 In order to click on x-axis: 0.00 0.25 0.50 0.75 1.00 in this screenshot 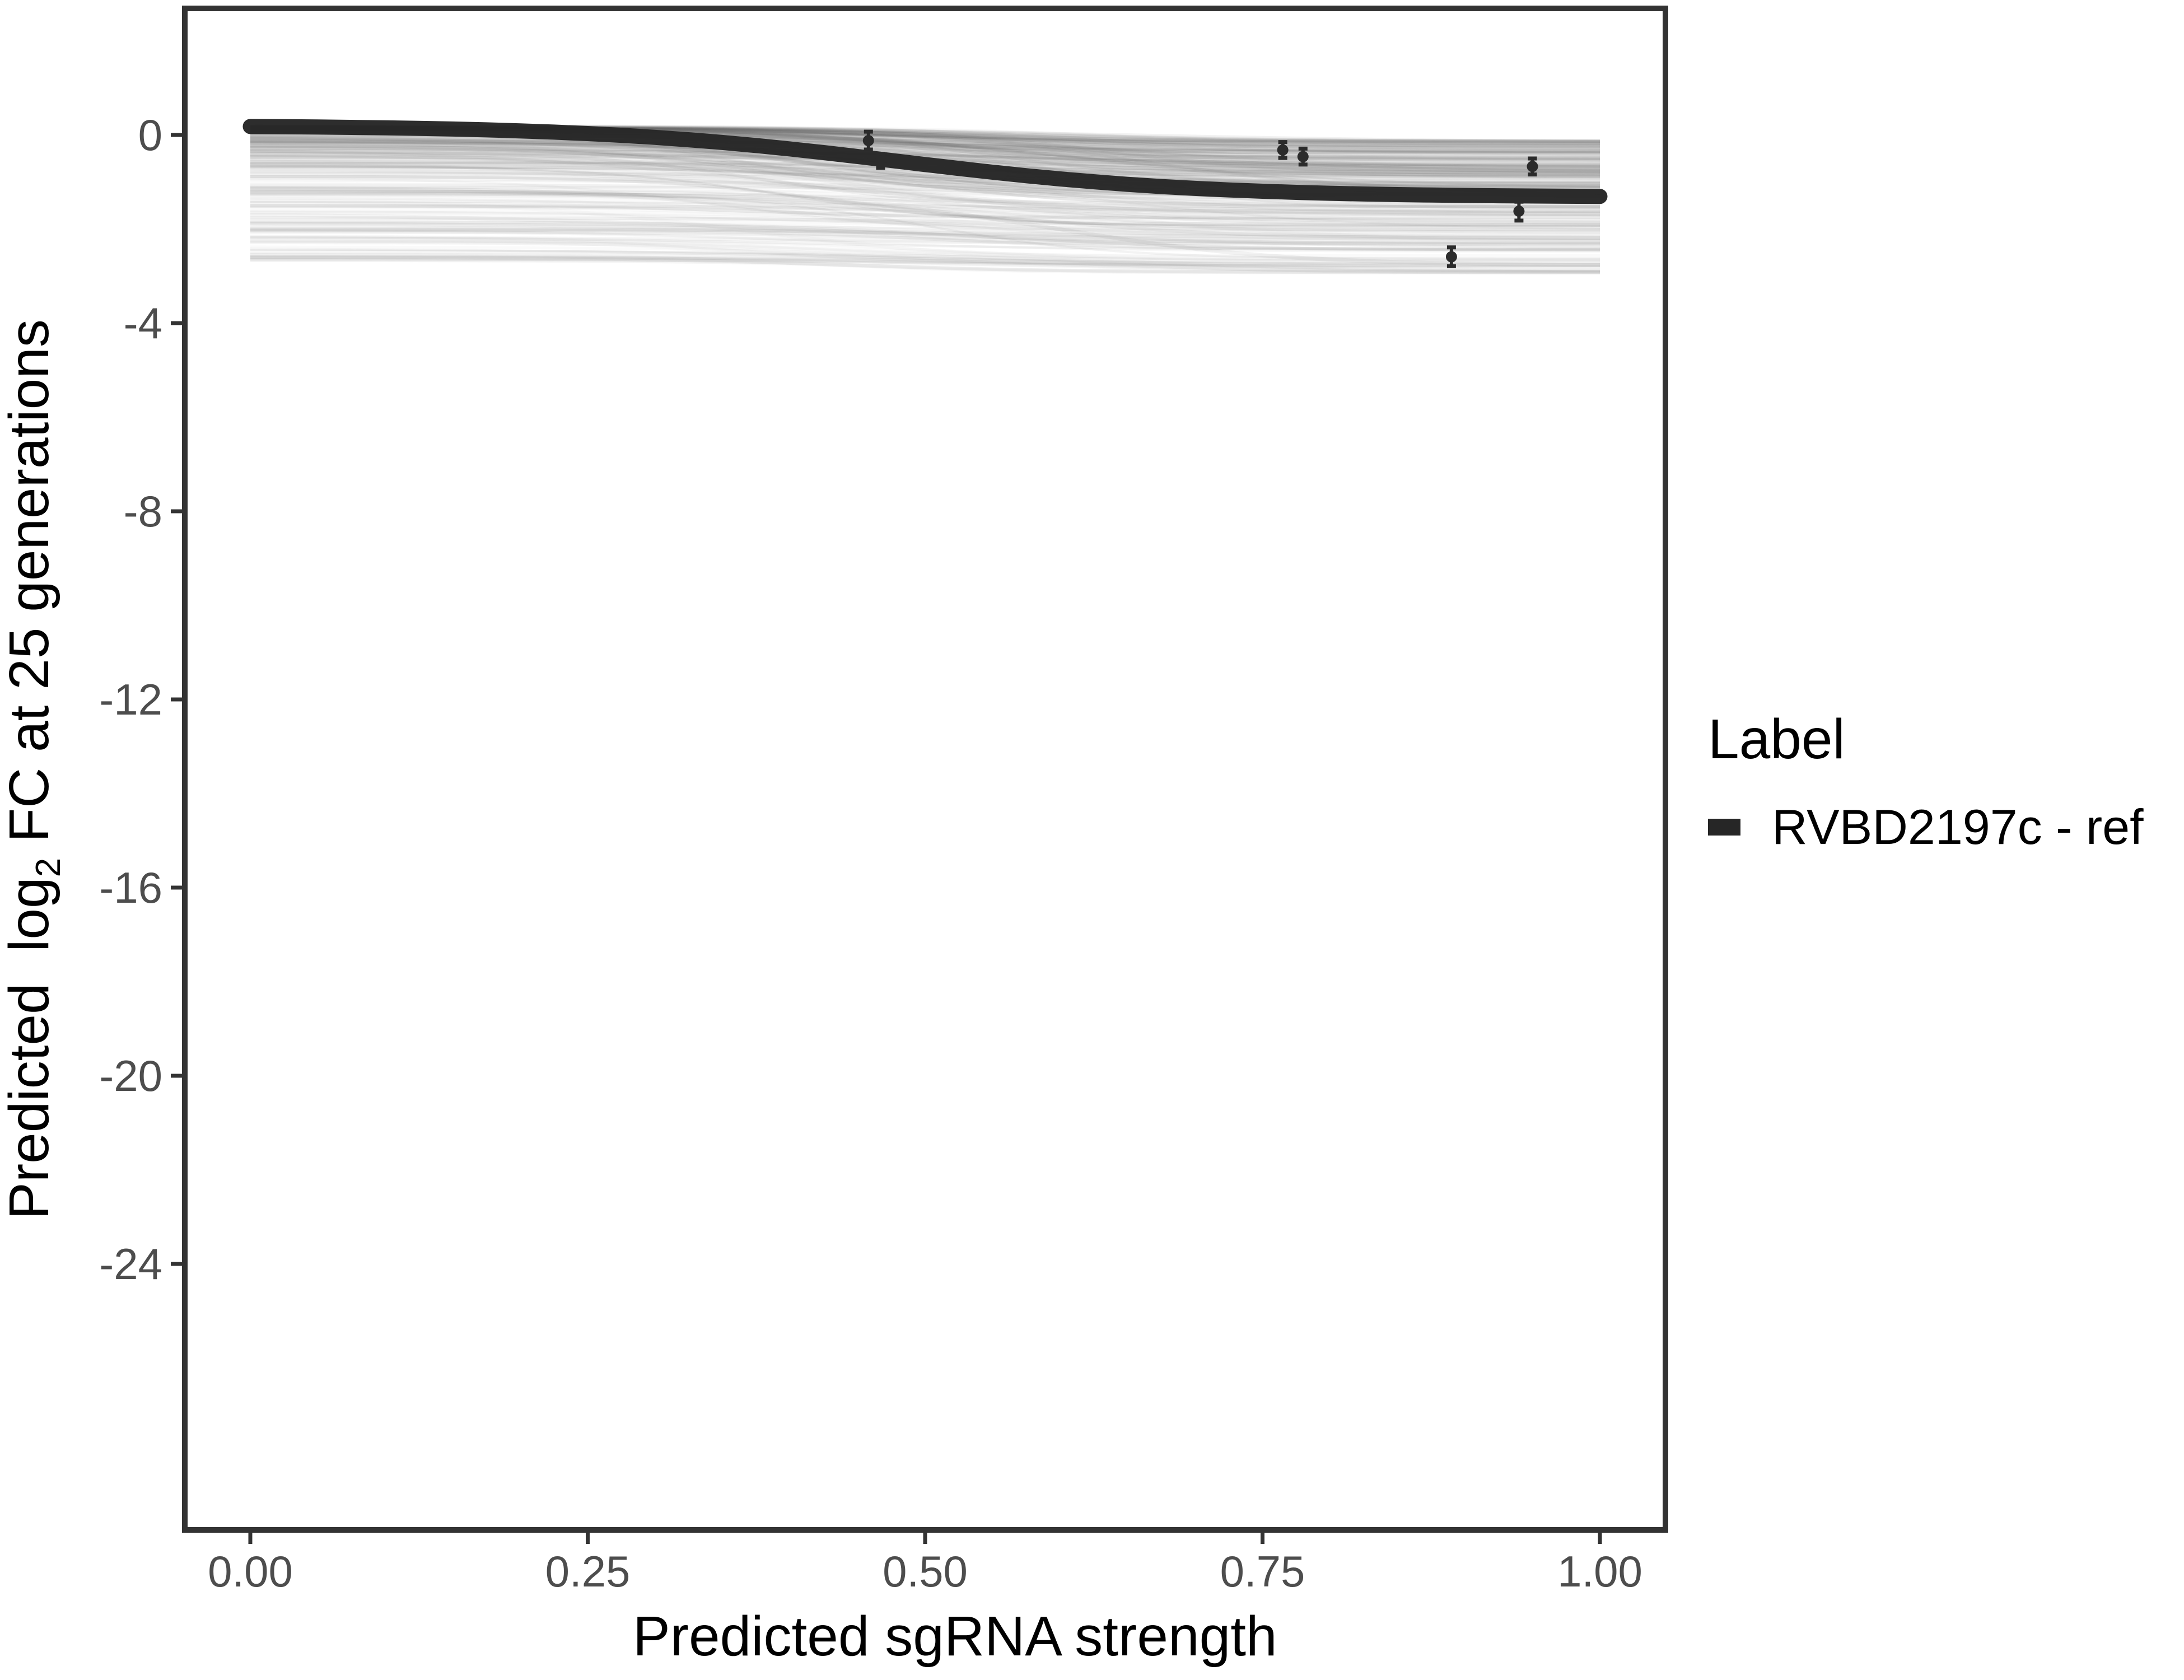, I will do `click(925, 1565)`.